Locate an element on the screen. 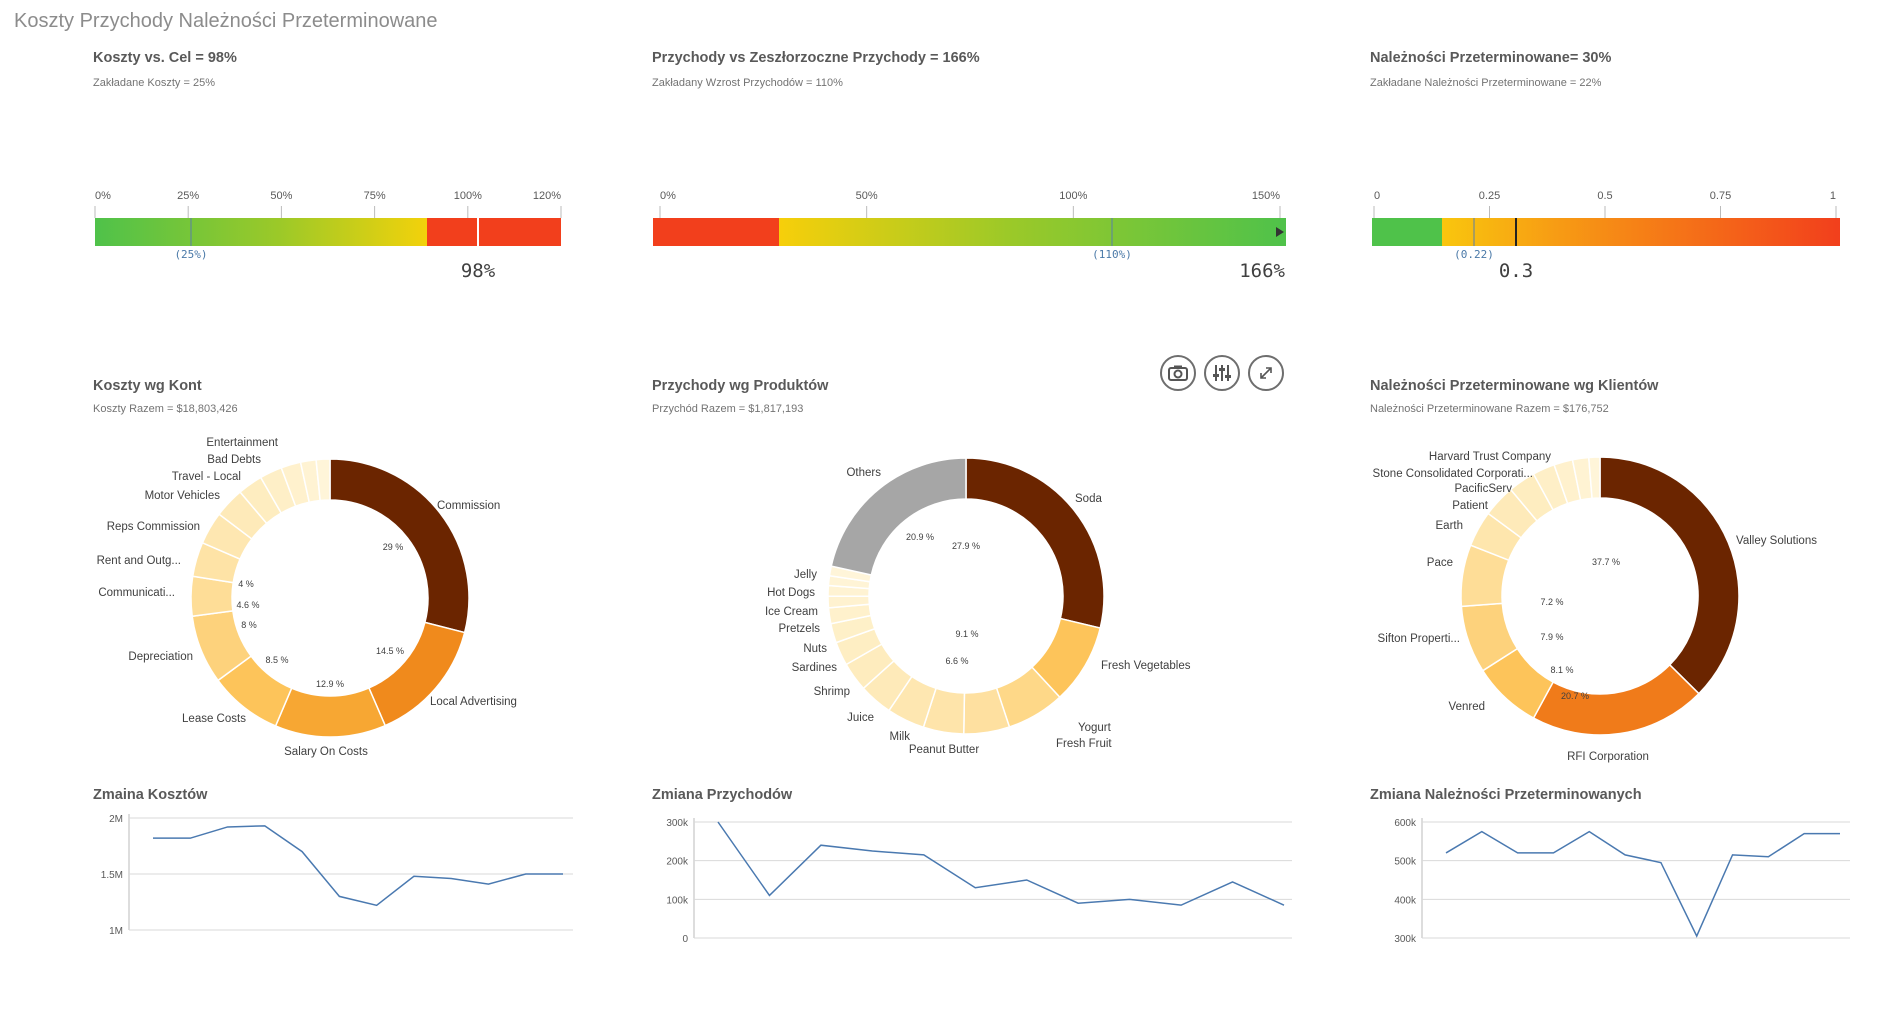 Image resolution: width=1902 pixels, height=1020 pixels. panel-subtitle: Koszty Razem = $18,803,426 is located at coordinates (165, 409).